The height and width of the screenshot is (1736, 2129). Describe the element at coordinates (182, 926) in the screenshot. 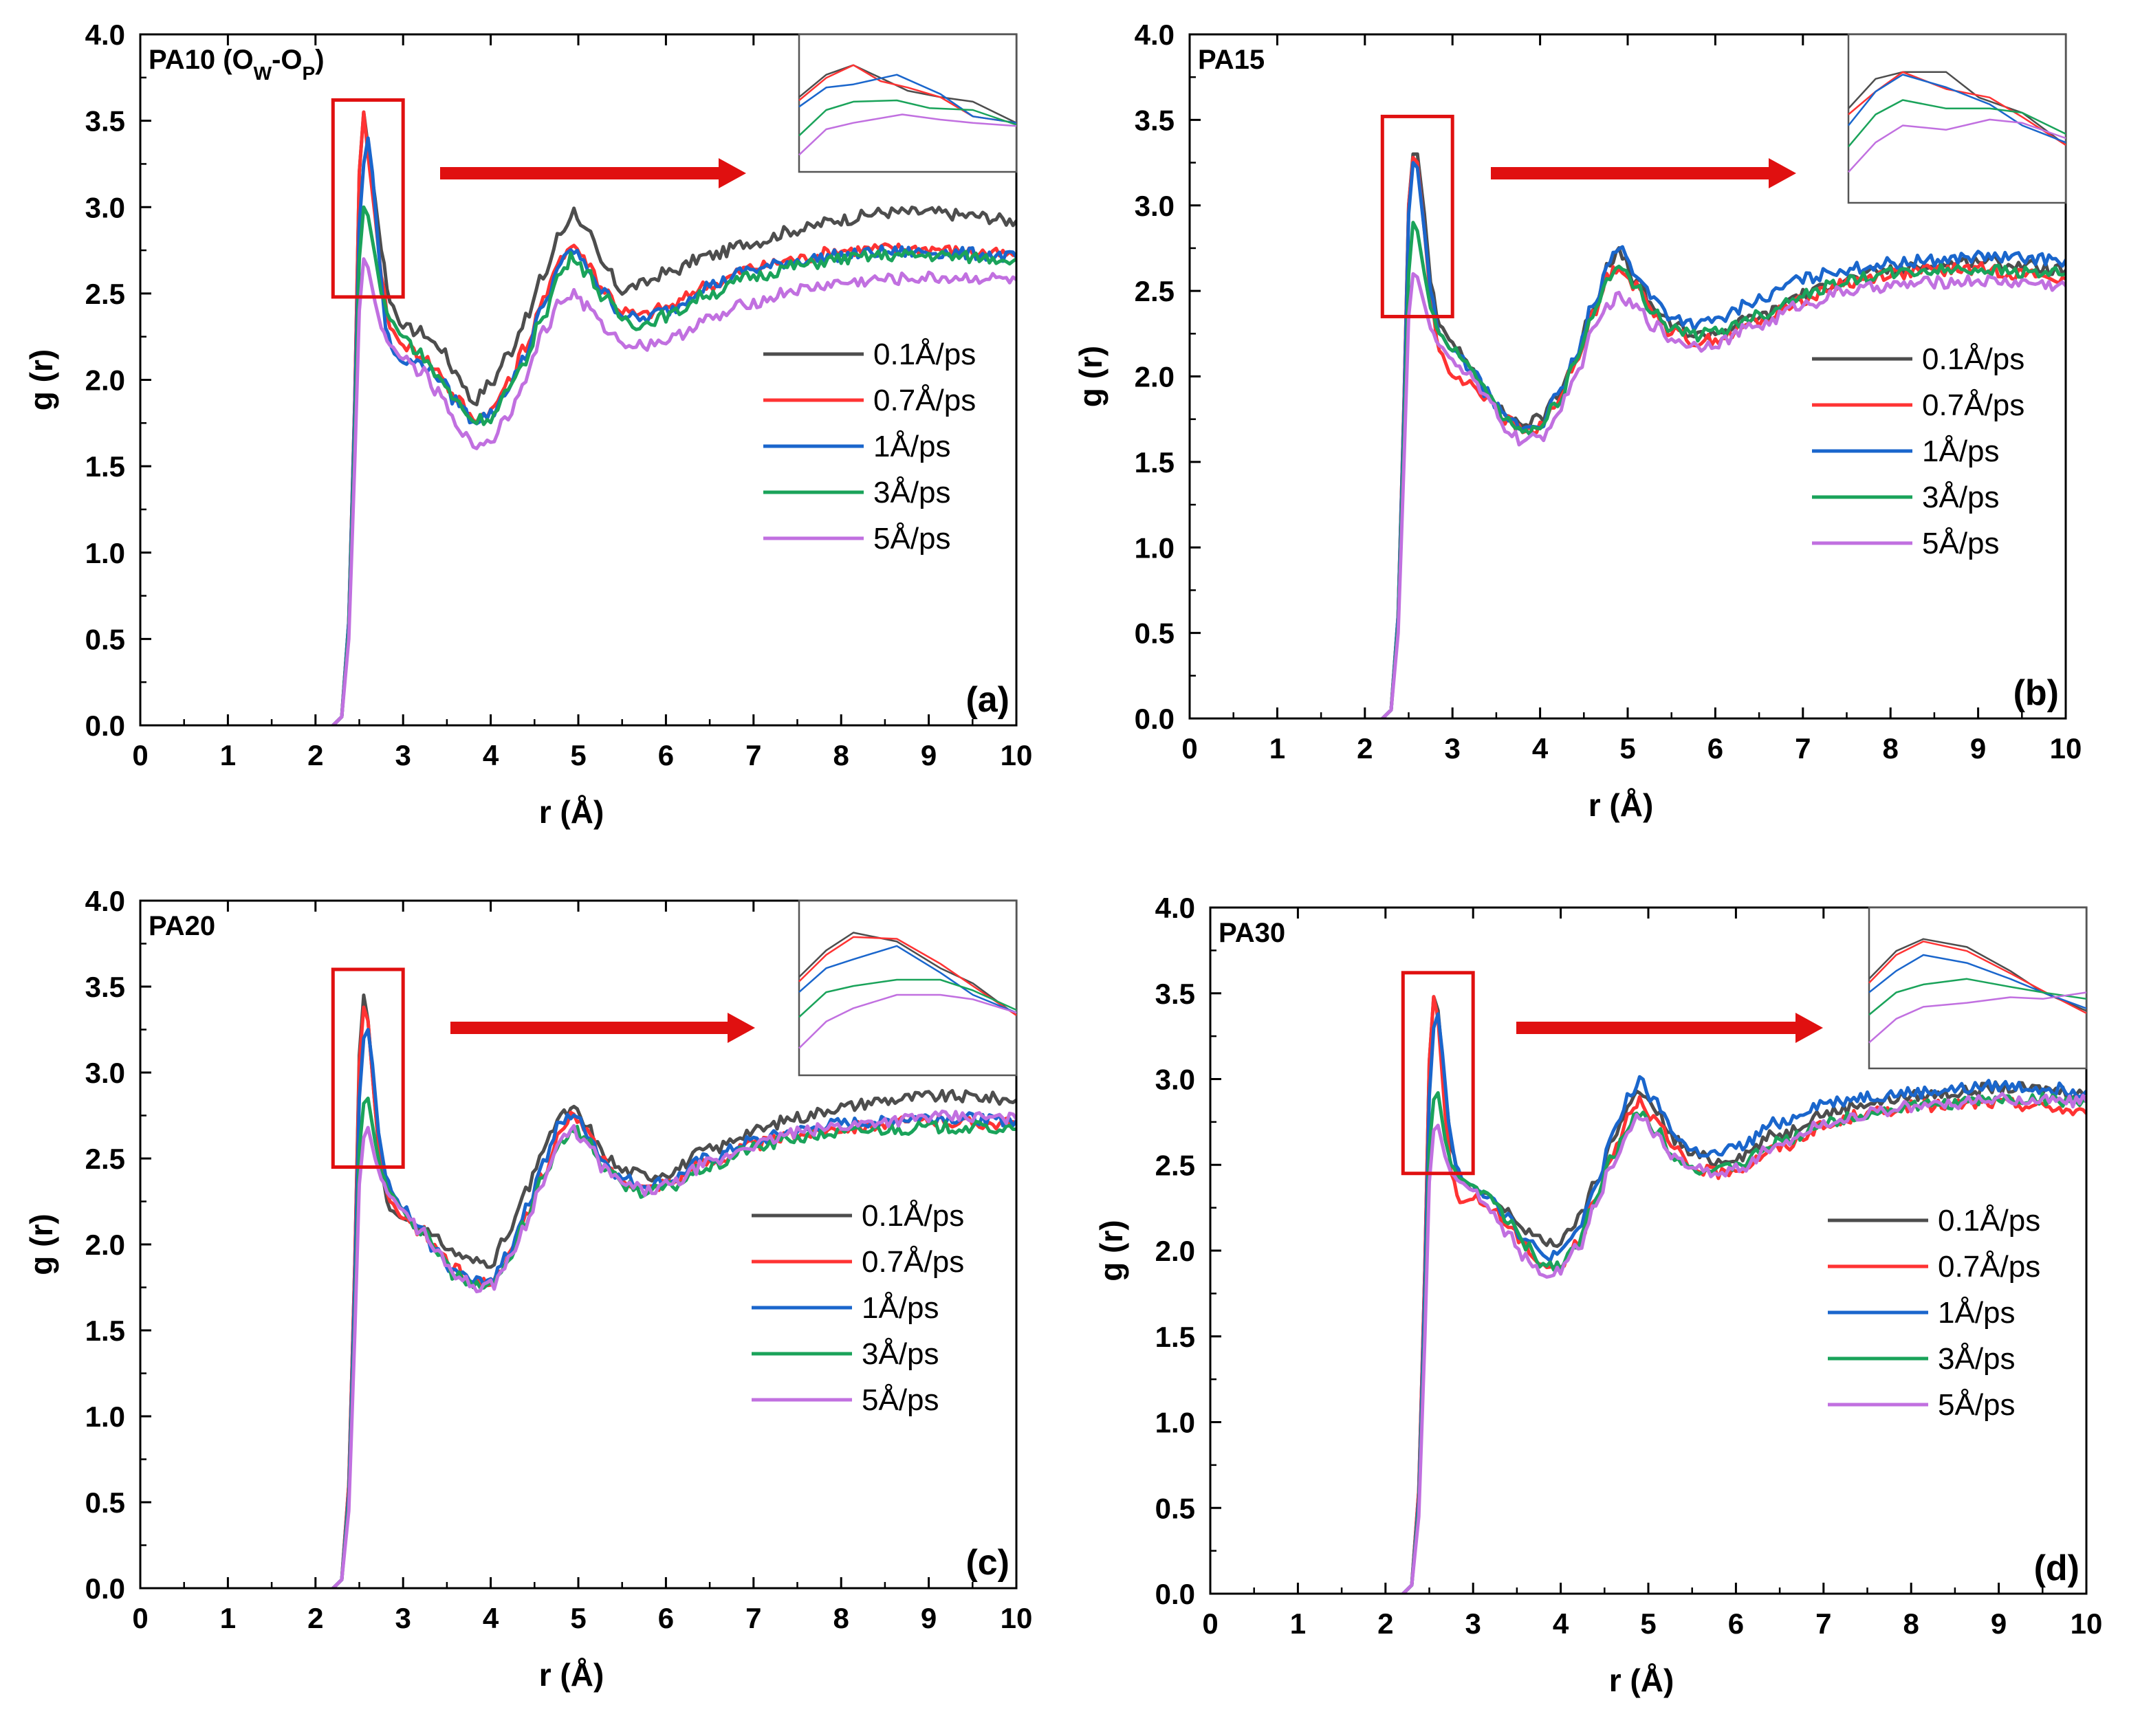

I see `panel-title: PA20` at that location.